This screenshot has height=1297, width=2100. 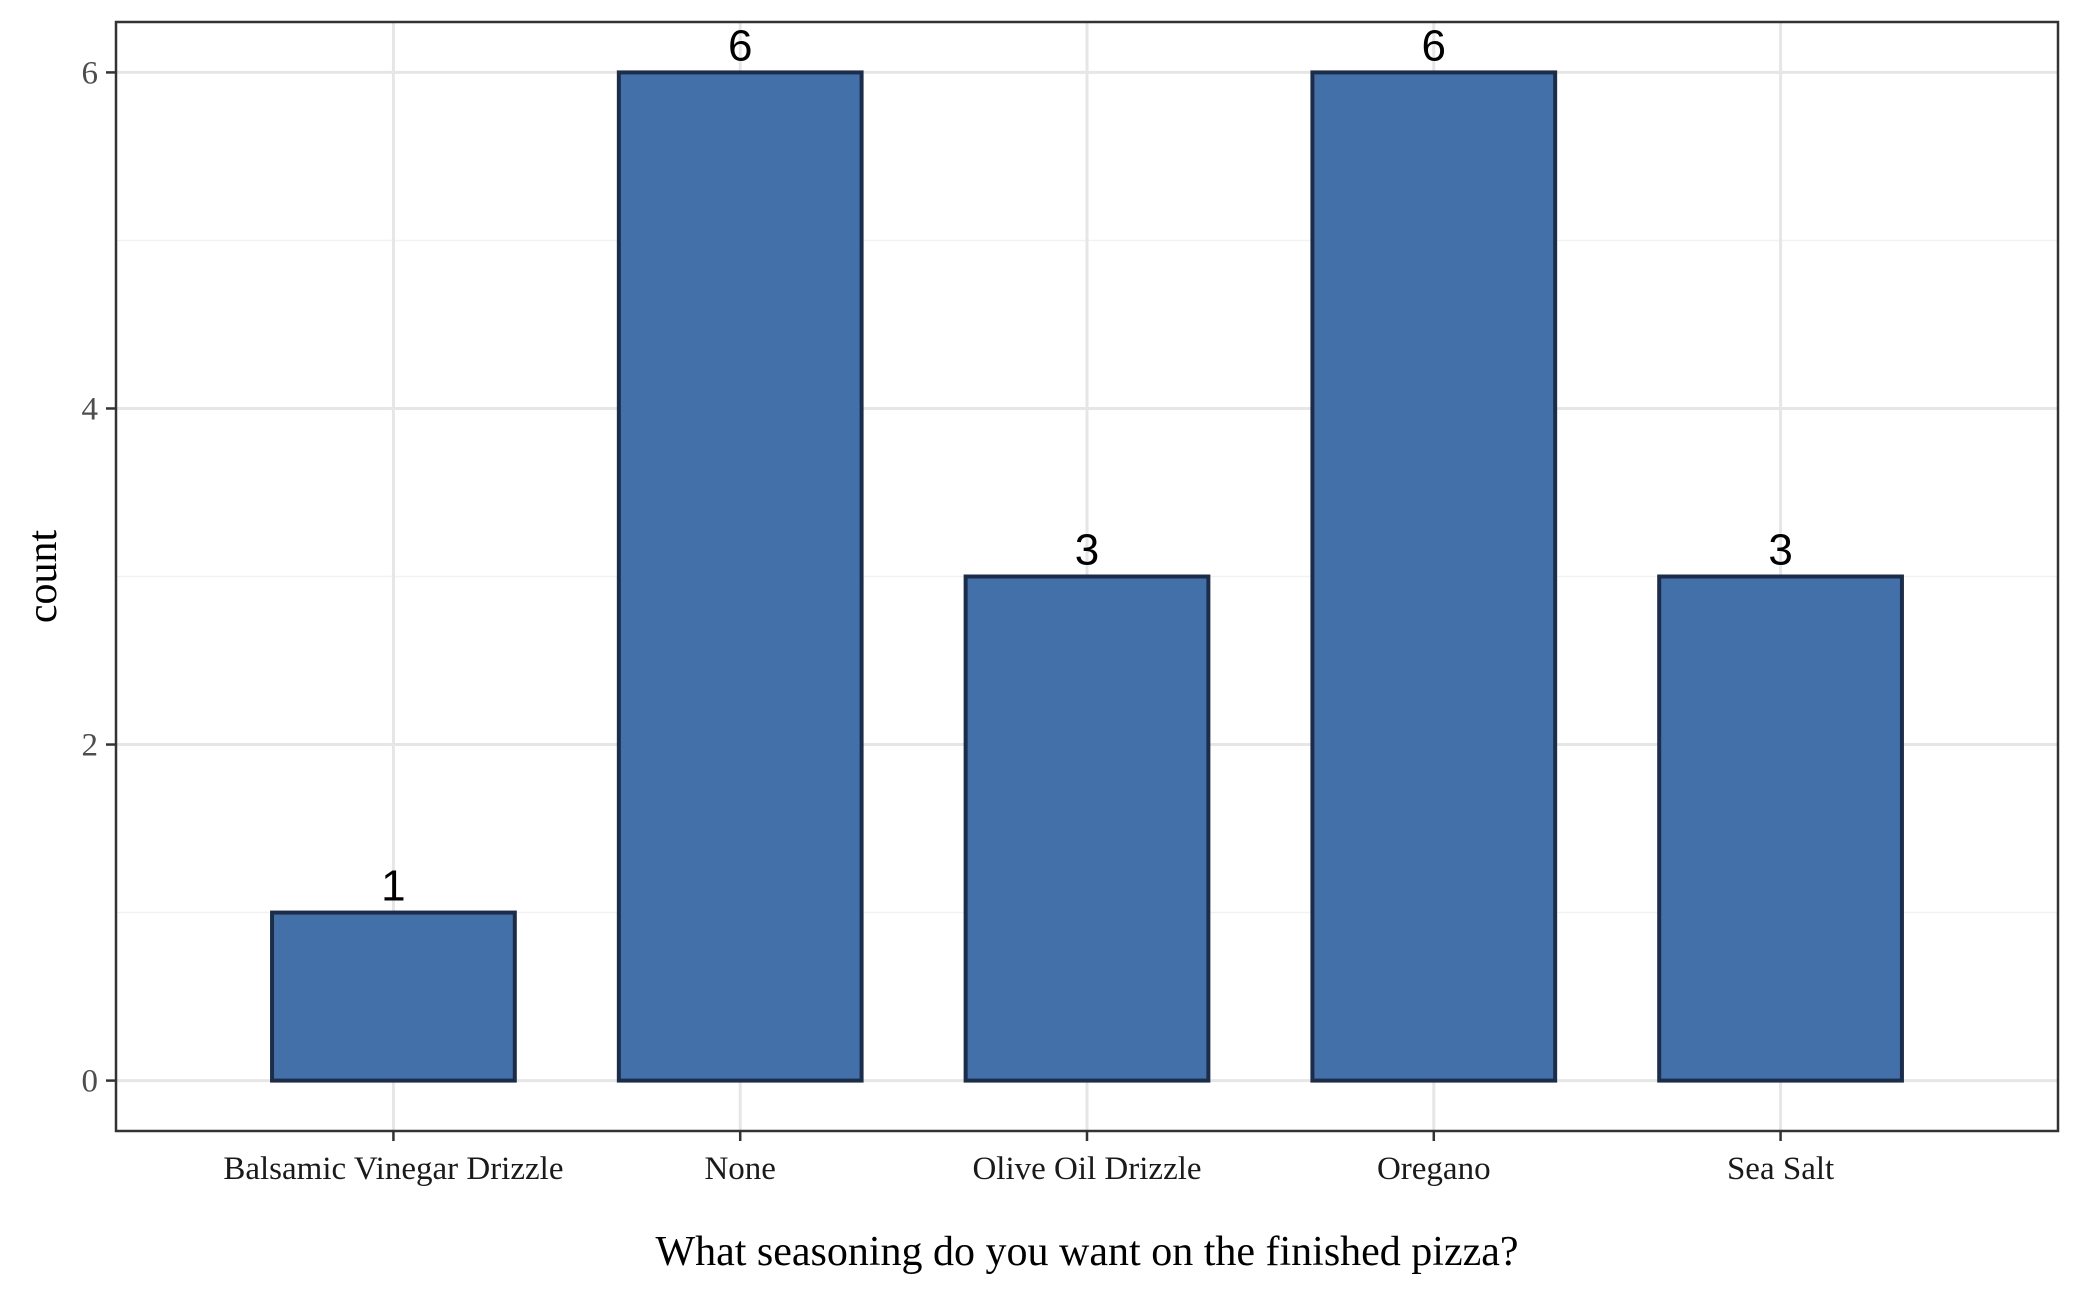 What do you see at coordinates (393, 996) in the screenshot?
I see `bar-balsamic-vinegar-drizzle` at bounding box center [393, 996].